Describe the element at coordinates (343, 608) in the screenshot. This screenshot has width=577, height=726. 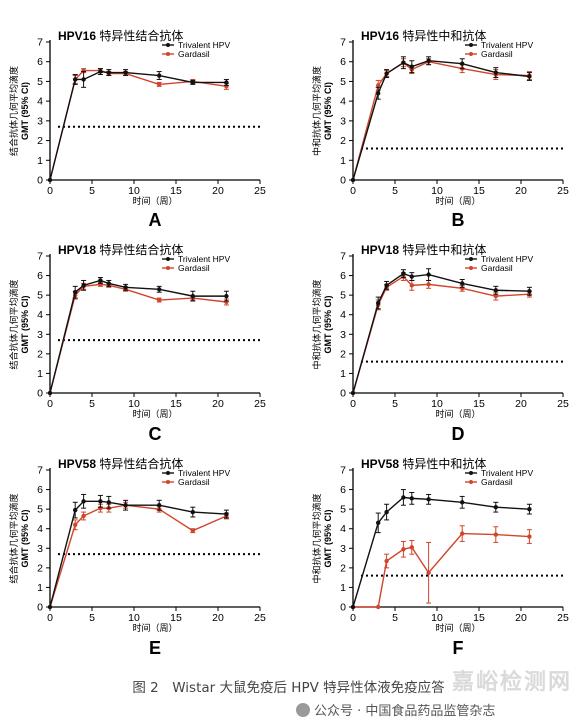
I see `y-tick-label: 0` at that location.